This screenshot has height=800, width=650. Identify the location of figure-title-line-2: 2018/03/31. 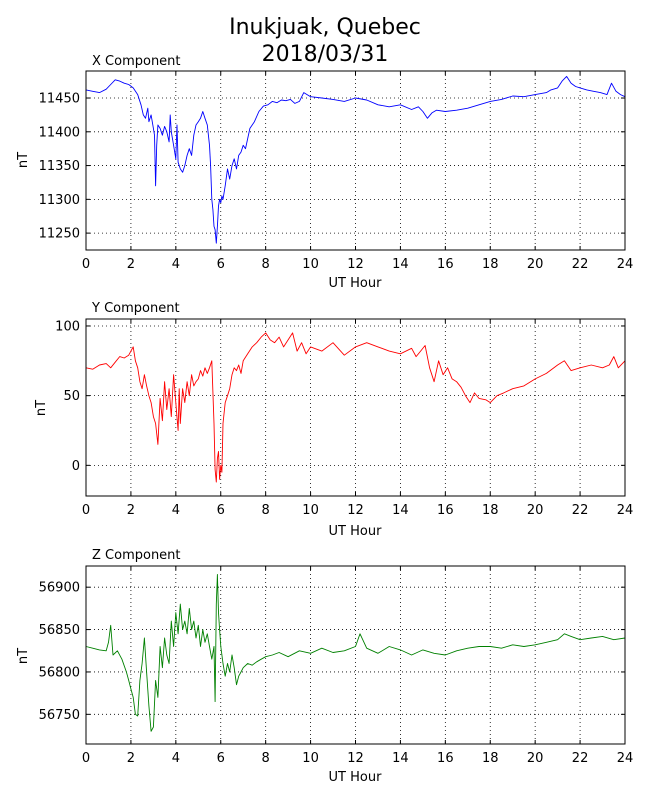
(325, 54).